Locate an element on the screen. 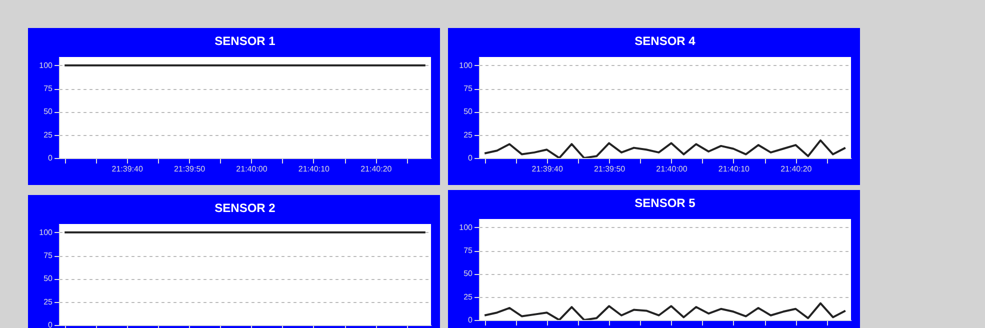 This screenshot has width=985, height=328. chart-title: SENSOR 4 is located at coordinates (665, 41).